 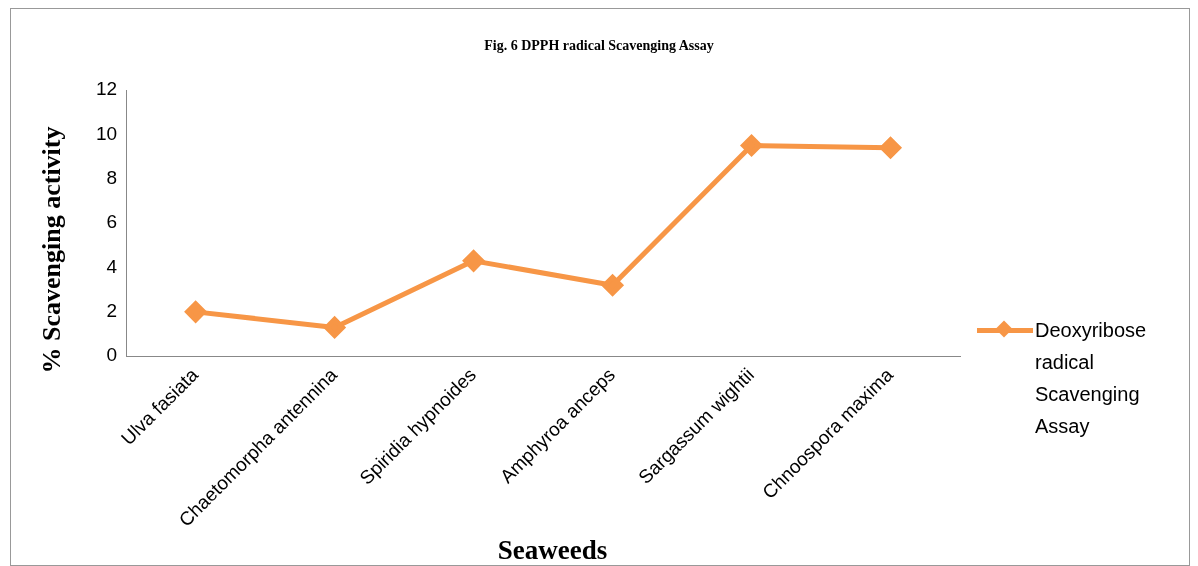 What do you see at coordinates (552, 550) in the screenshot?
I see `x-axis-title: Seaweeds` at bounding box center [552, 550].